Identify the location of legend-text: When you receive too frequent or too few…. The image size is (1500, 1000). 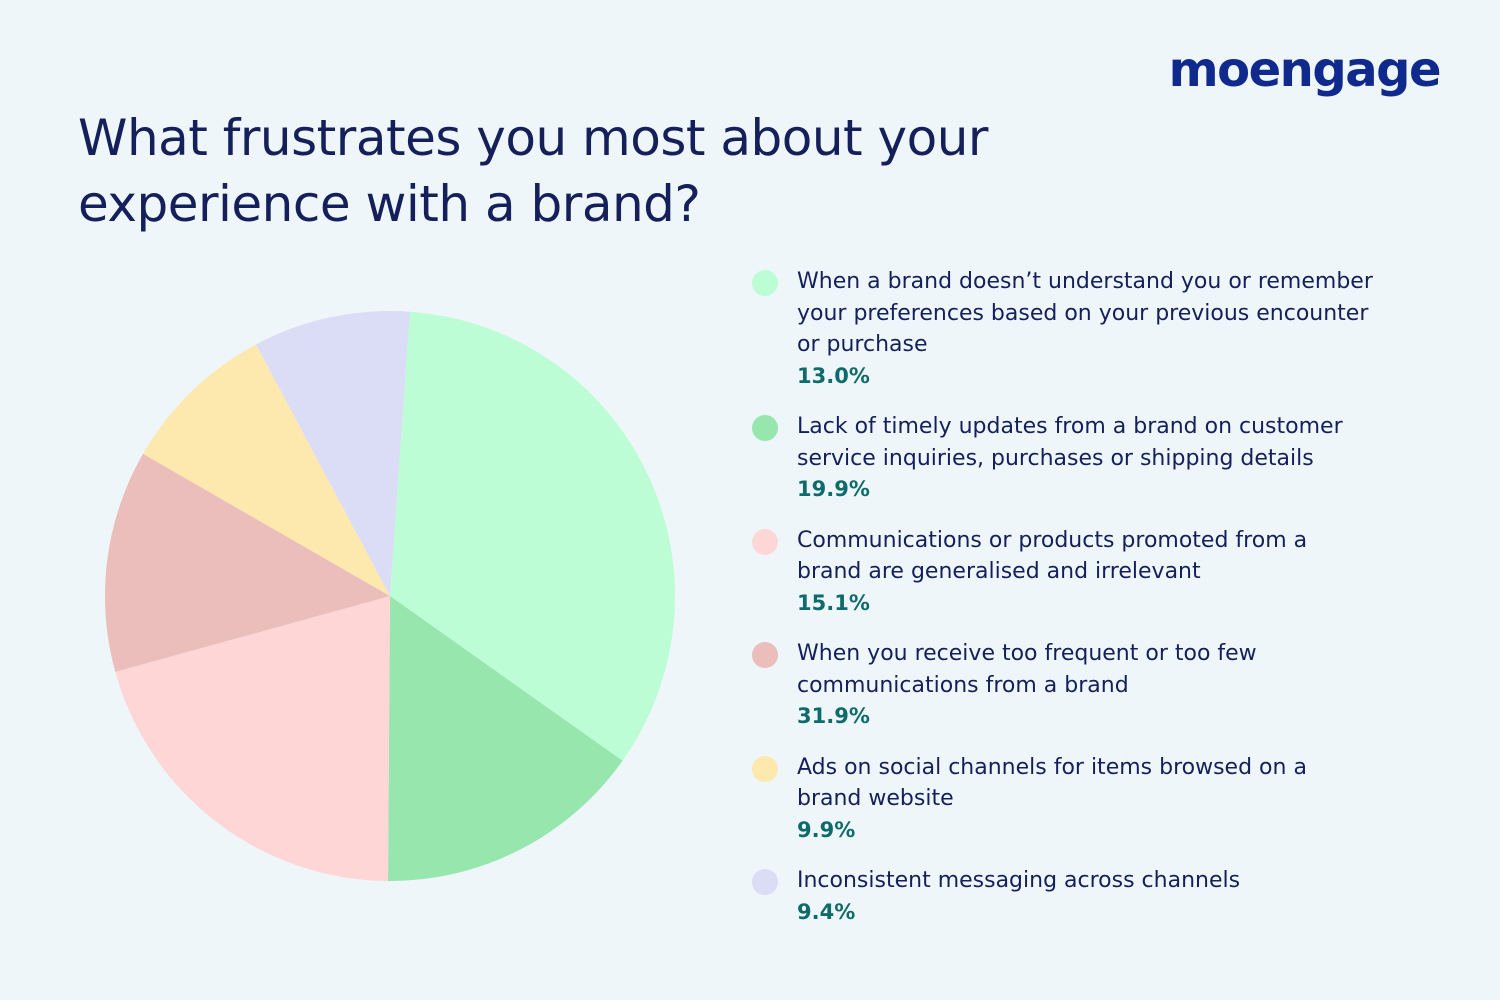
(1107, 685).